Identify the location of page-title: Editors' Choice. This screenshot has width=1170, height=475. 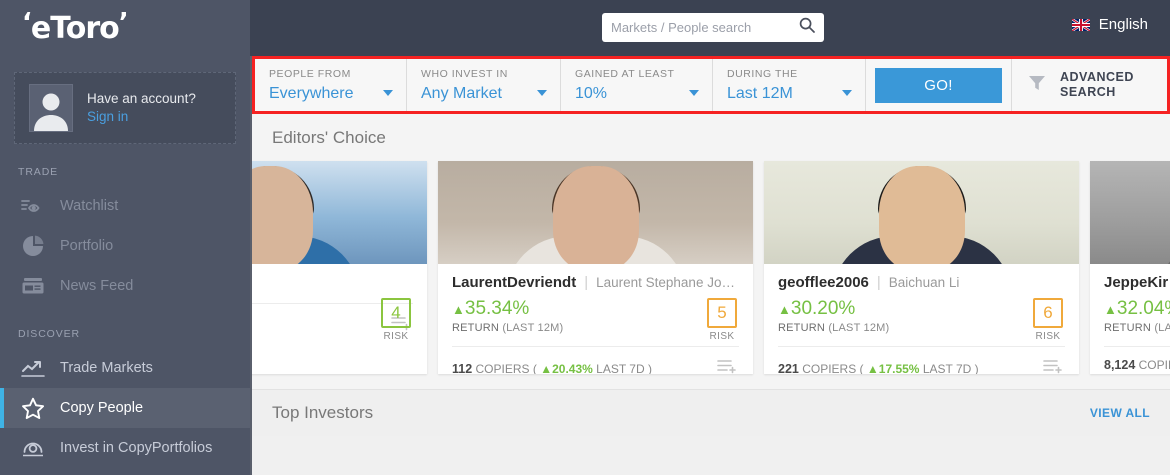
(329, 137).